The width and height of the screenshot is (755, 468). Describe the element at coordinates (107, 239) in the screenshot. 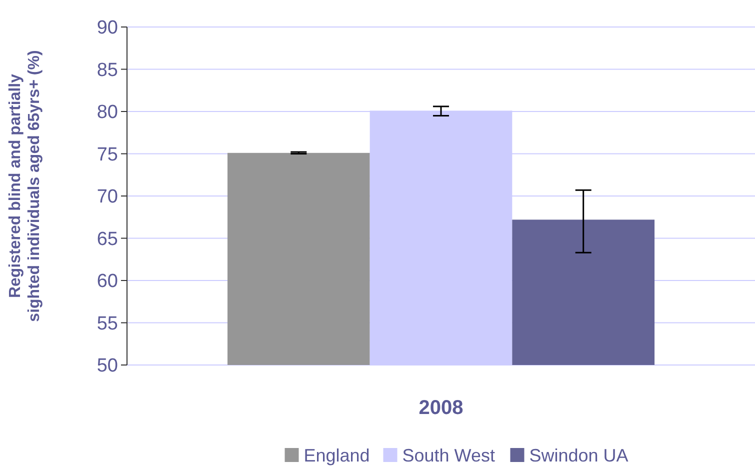

I see `y-tick-label: 65` at that location.